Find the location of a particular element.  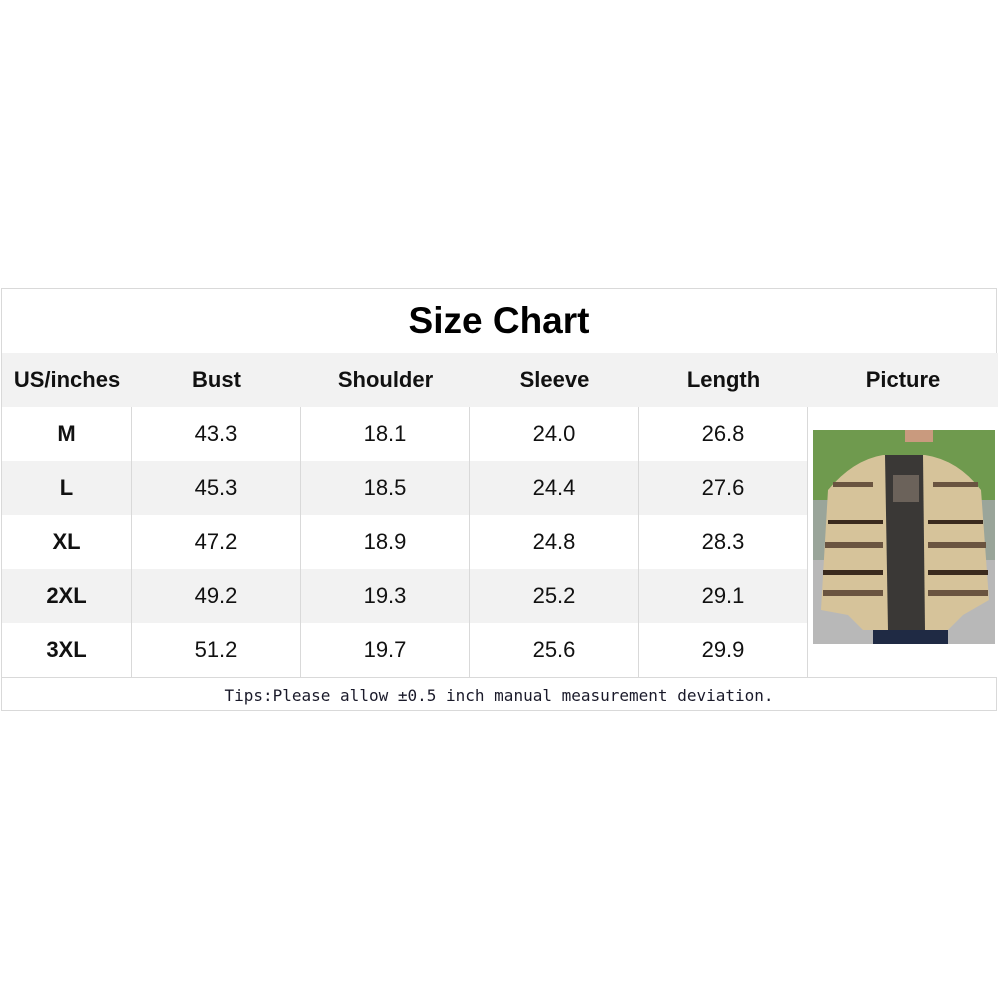

measurement-cell: 27.6 is located at coordinates (723, 488).